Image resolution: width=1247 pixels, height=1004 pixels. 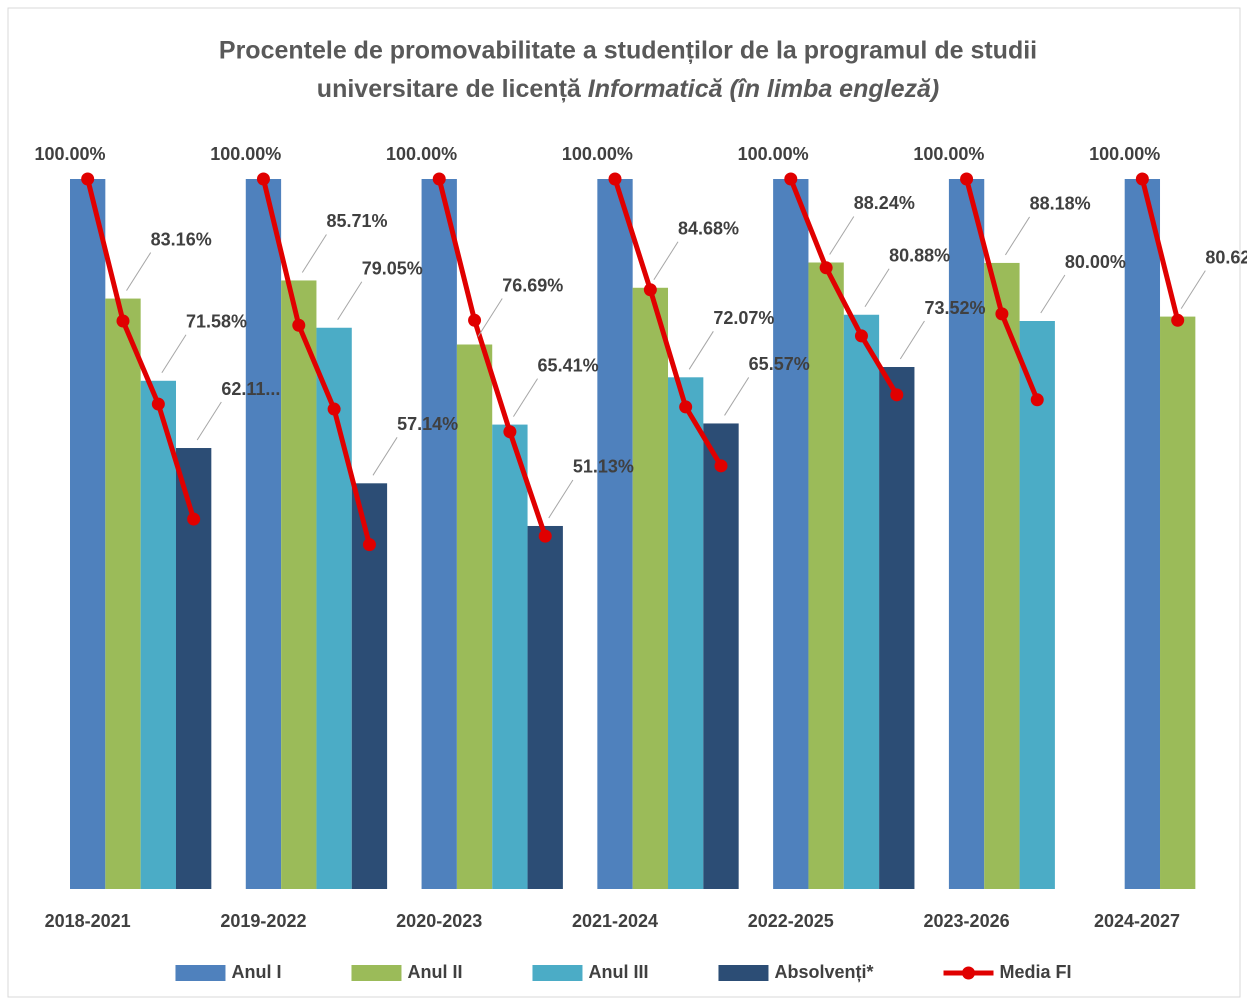 What do you see at coordinates (969, 973) in the screenshot?
I see `legend-marker` at bounding box center [969, 973].